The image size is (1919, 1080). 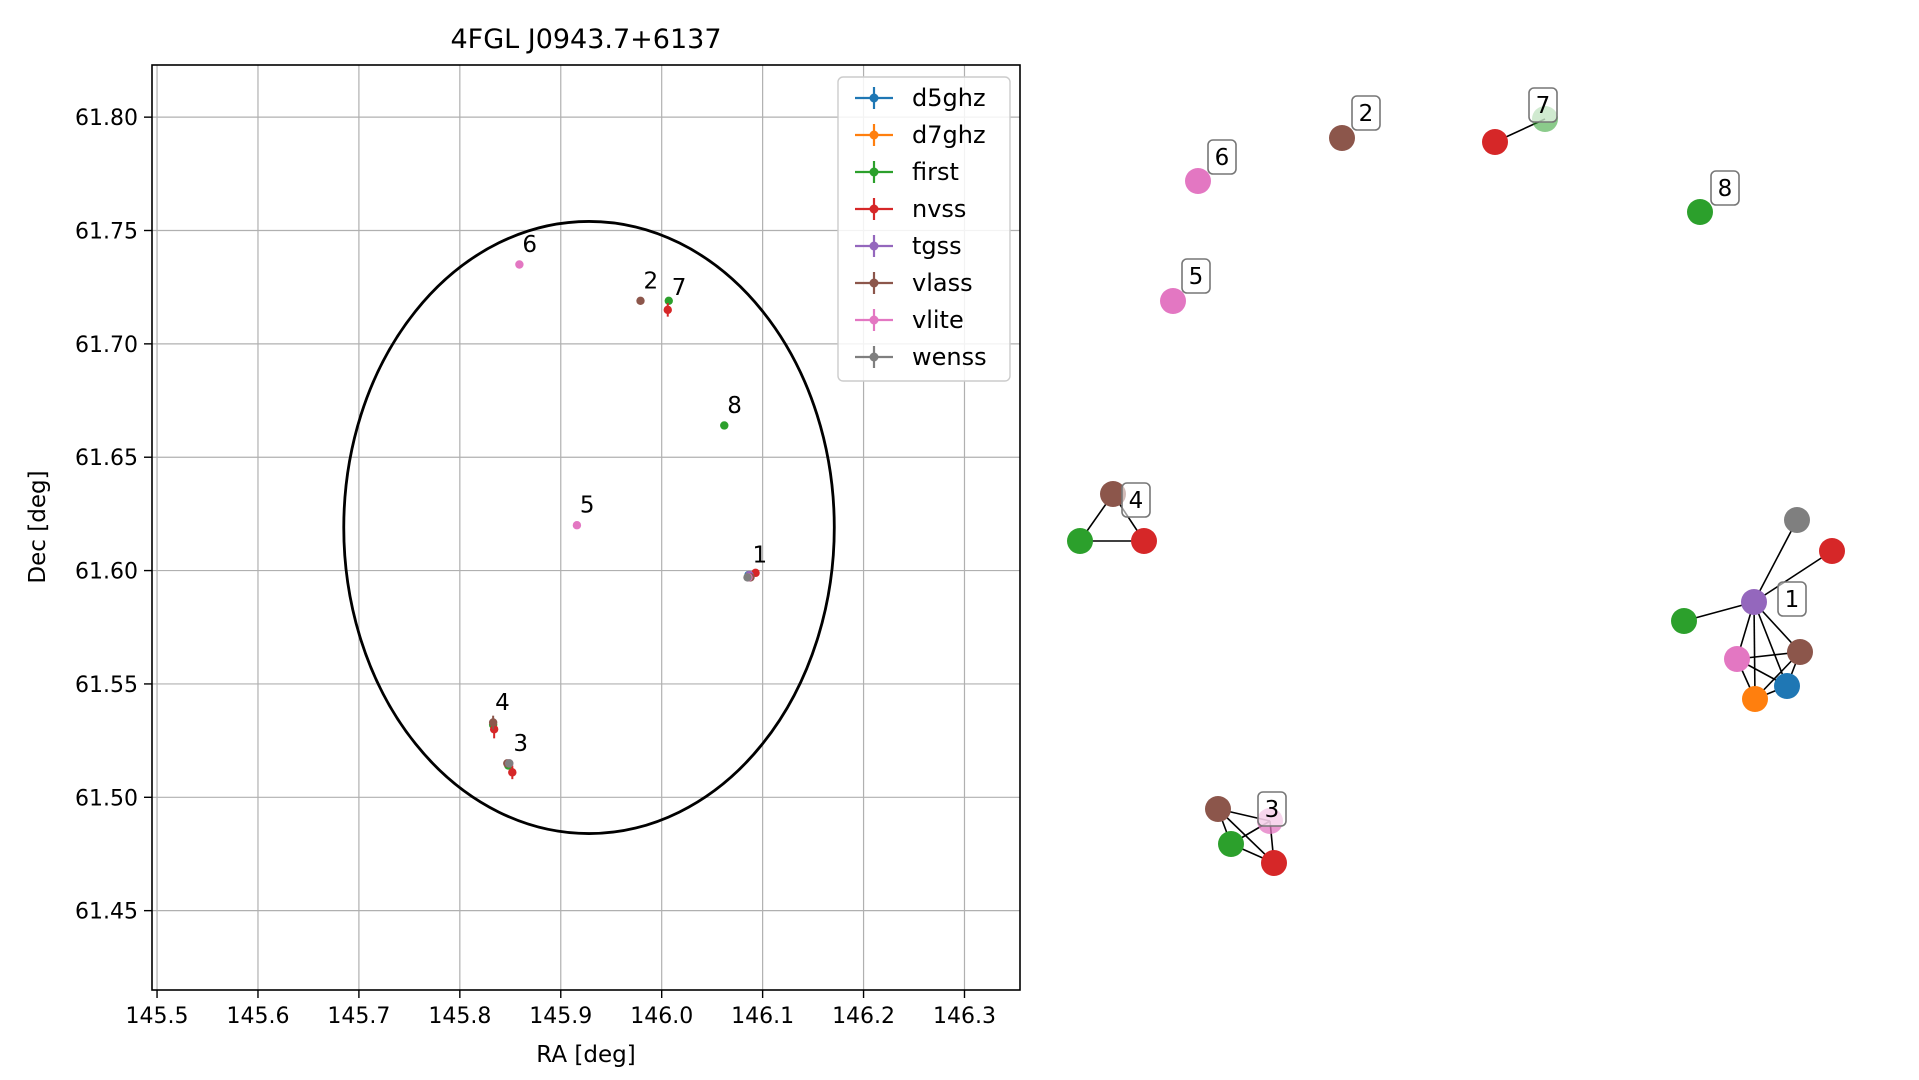 I want to click on legend-marker-nvss, so click(x=874, y=209).